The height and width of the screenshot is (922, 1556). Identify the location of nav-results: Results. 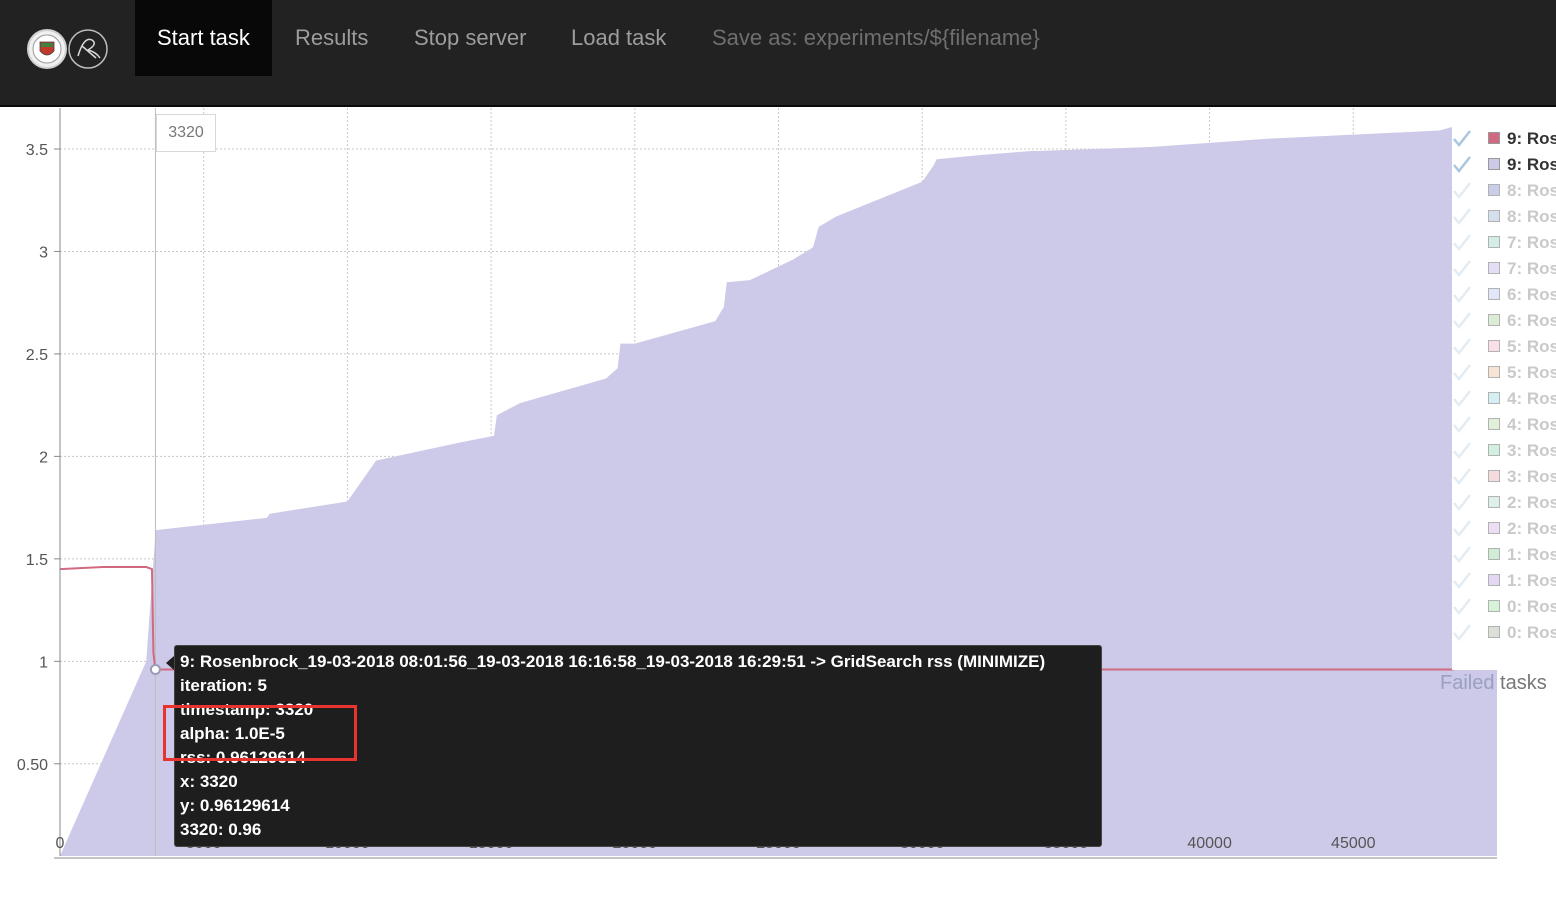
(332, 37).